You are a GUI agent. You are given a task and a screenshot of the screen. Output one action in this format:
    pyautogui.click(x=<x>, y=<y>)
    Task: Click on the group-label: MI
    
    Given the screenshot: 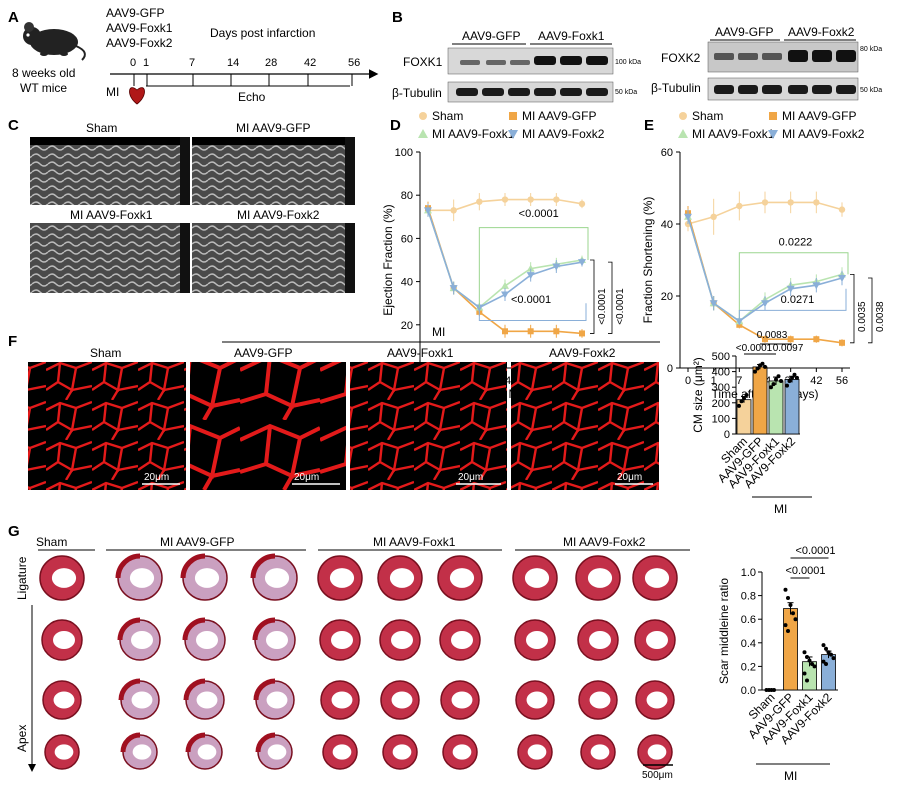 What is the action you would take?
    pyautogui.click(x=780, y=509)
    